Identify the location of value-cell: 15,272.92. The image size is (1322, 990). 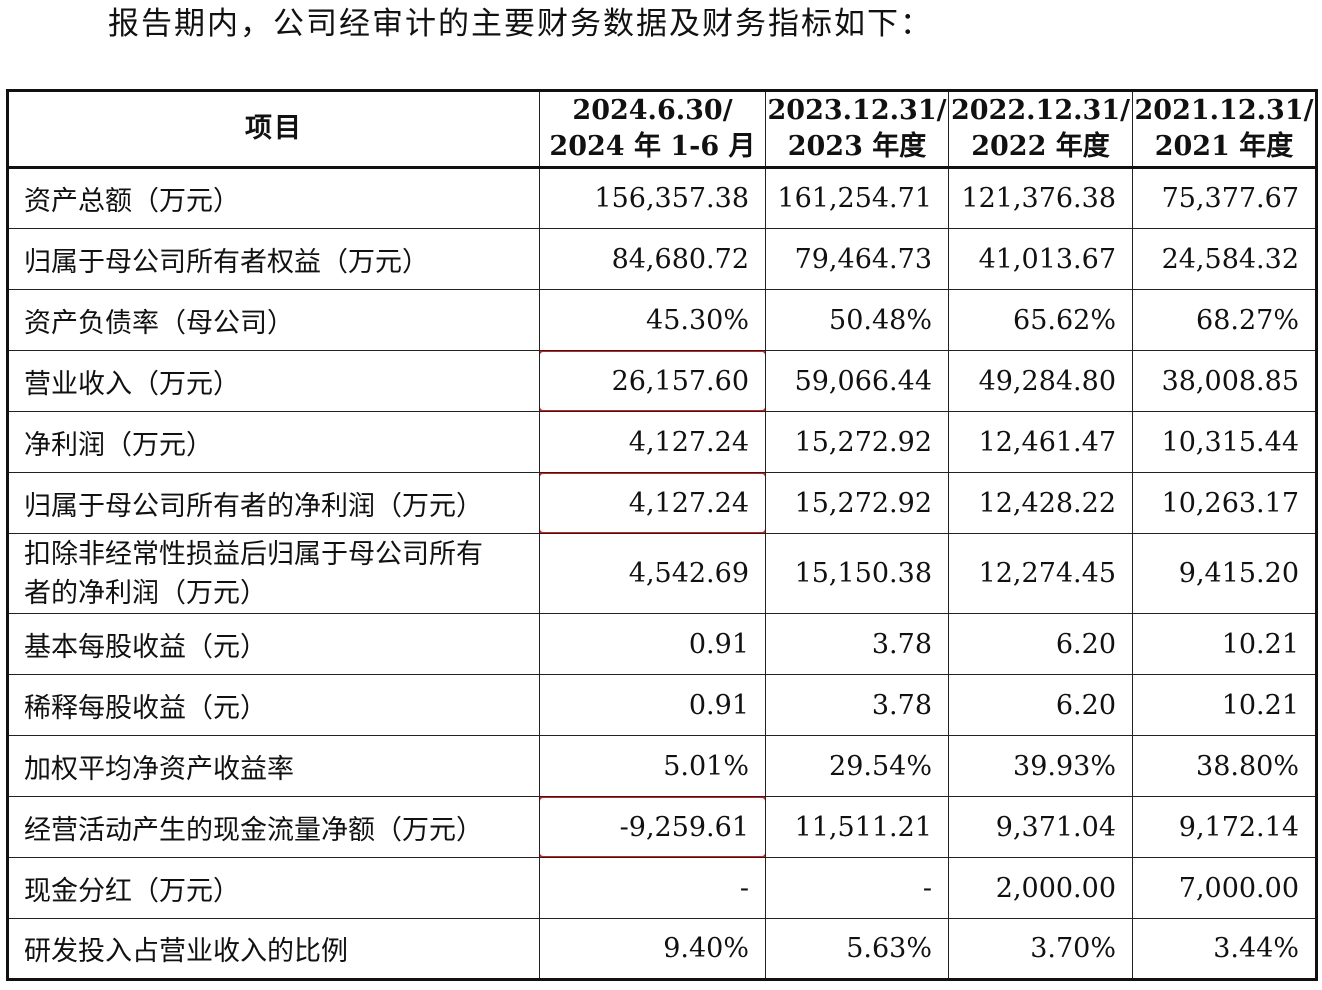
(857, 442).